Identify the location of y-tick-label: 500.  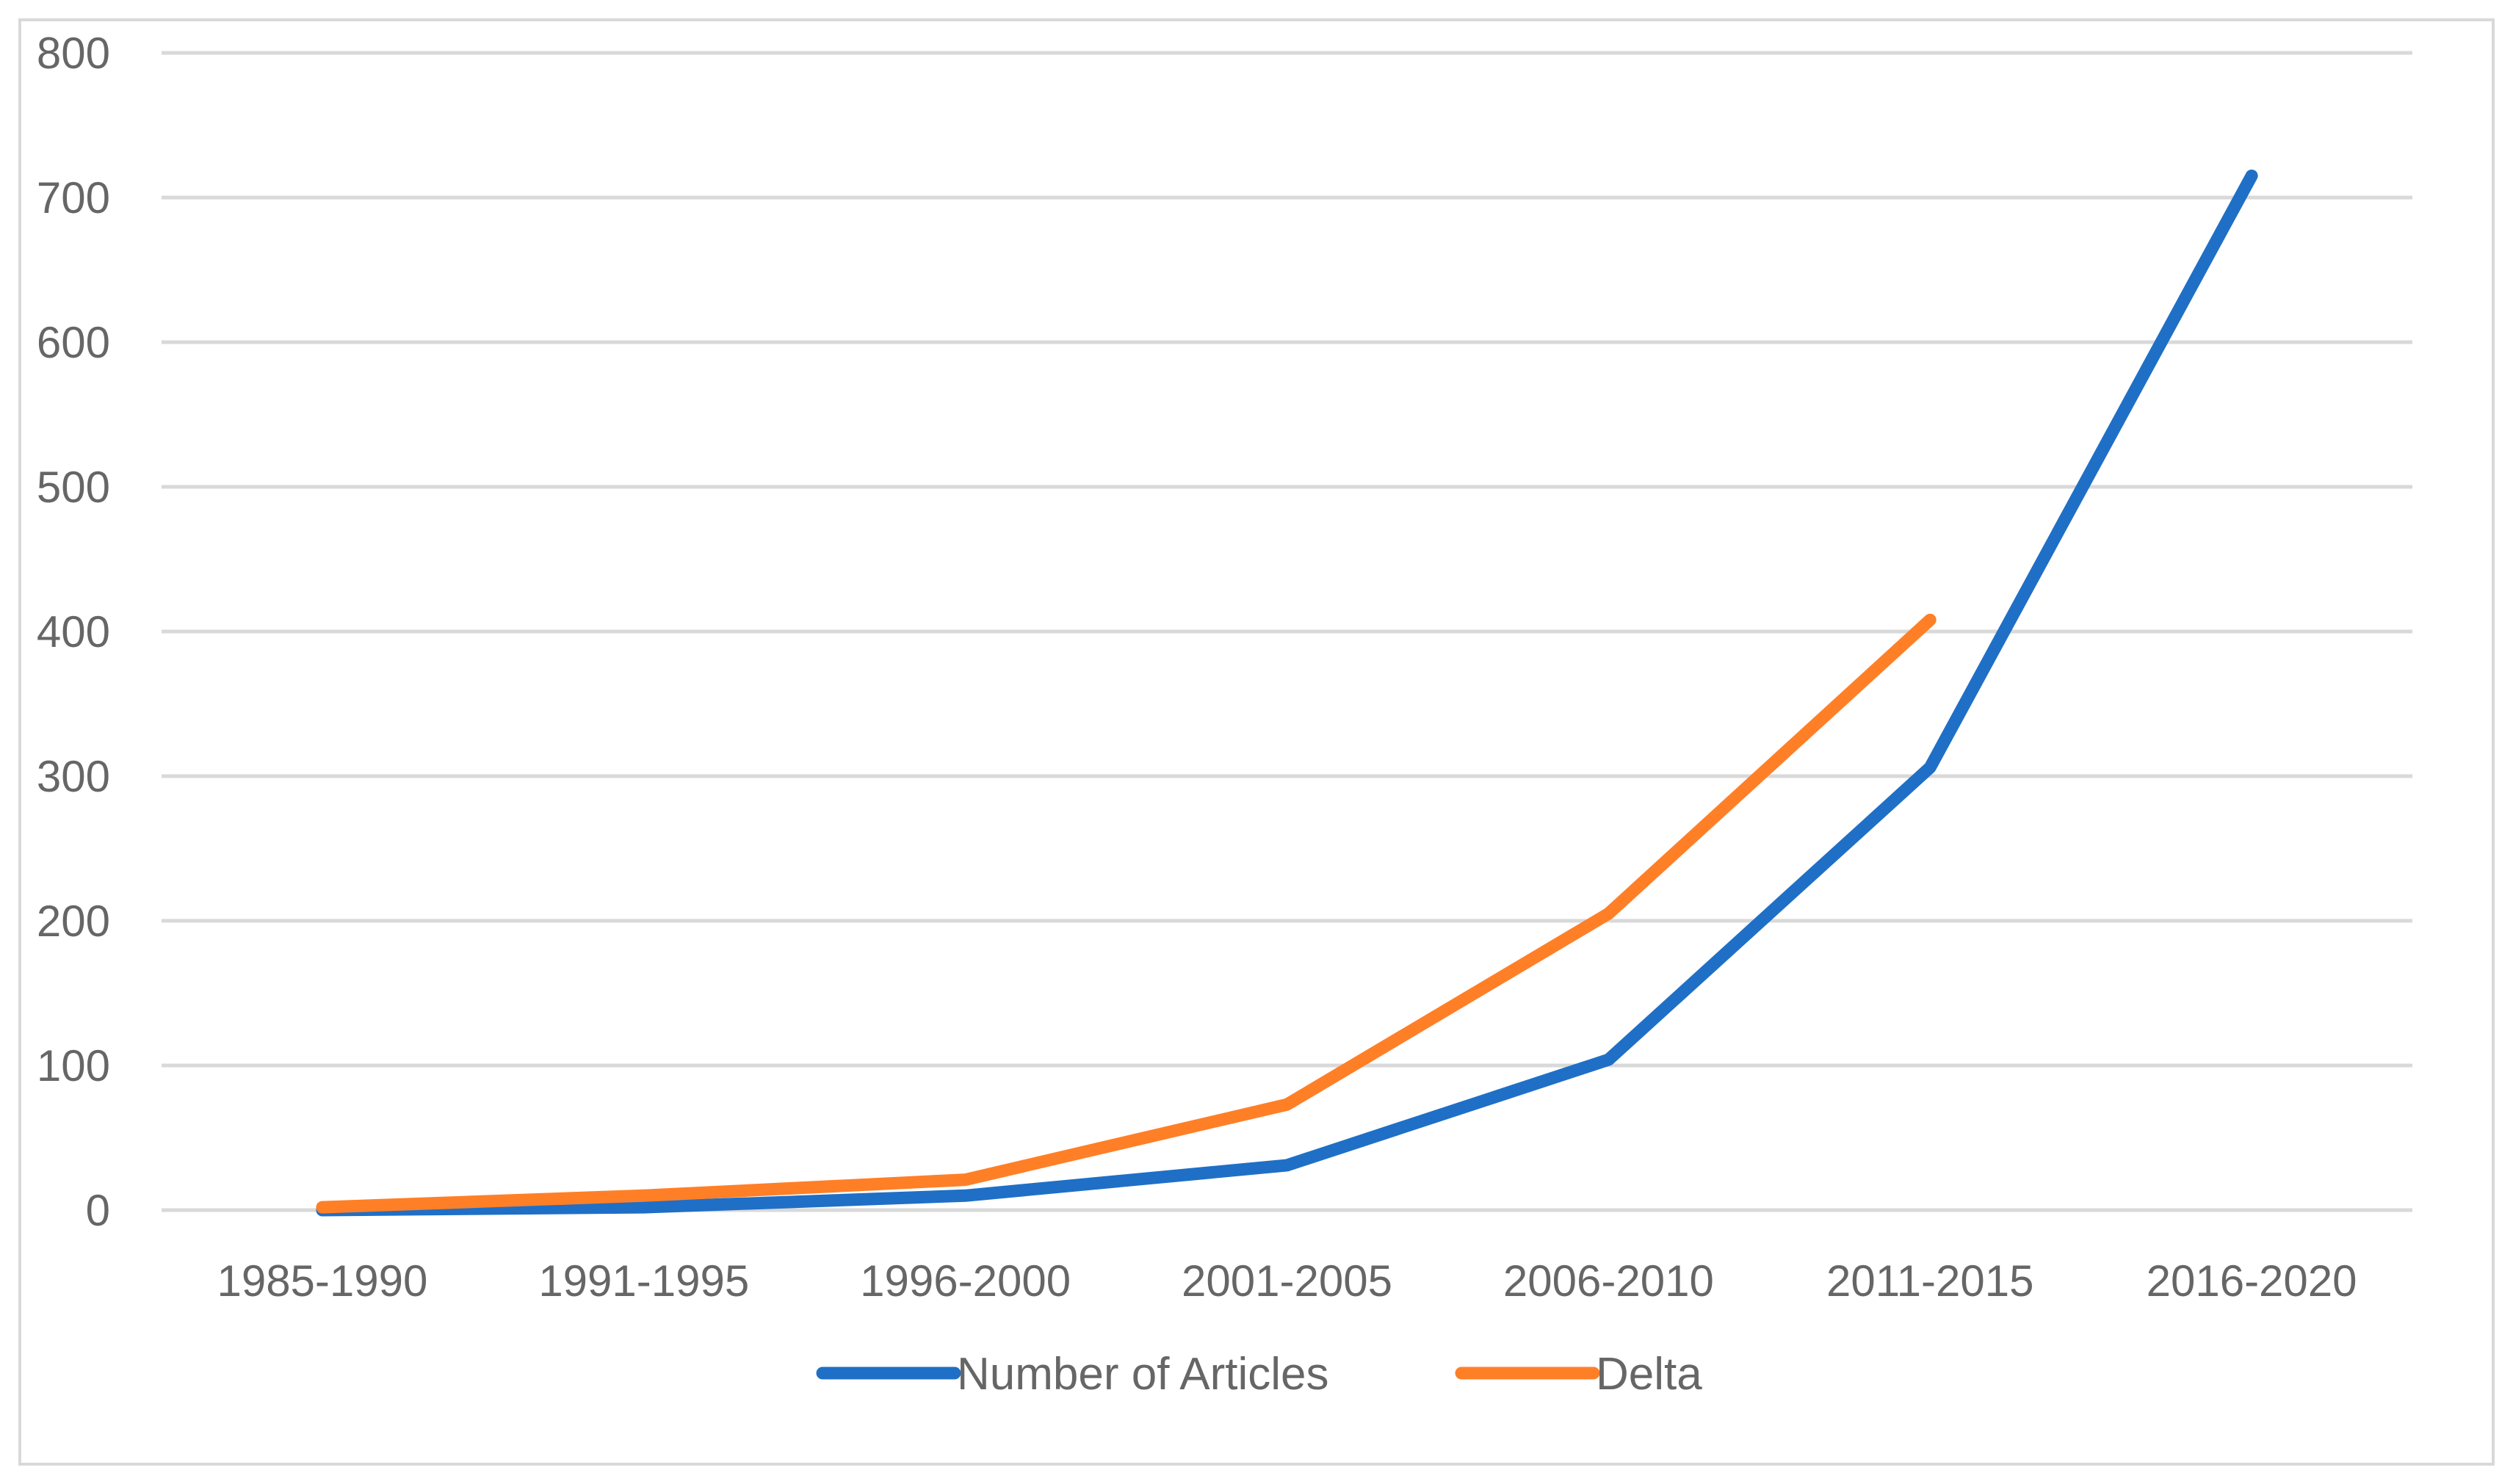
(73, 487).